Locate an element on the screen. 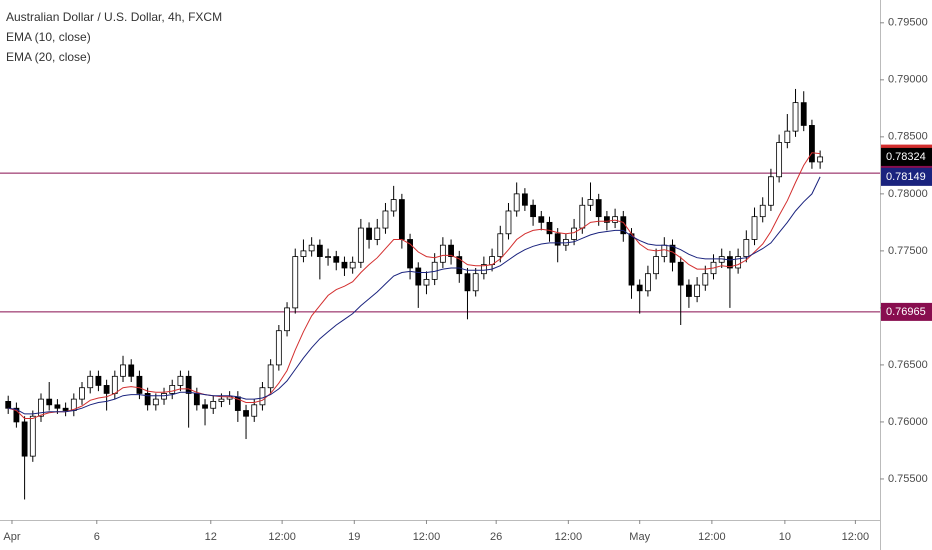 The width and height of the screenshot is (932, 550). y-tick-label: 0.78000 is located at coordinates (908, 194).